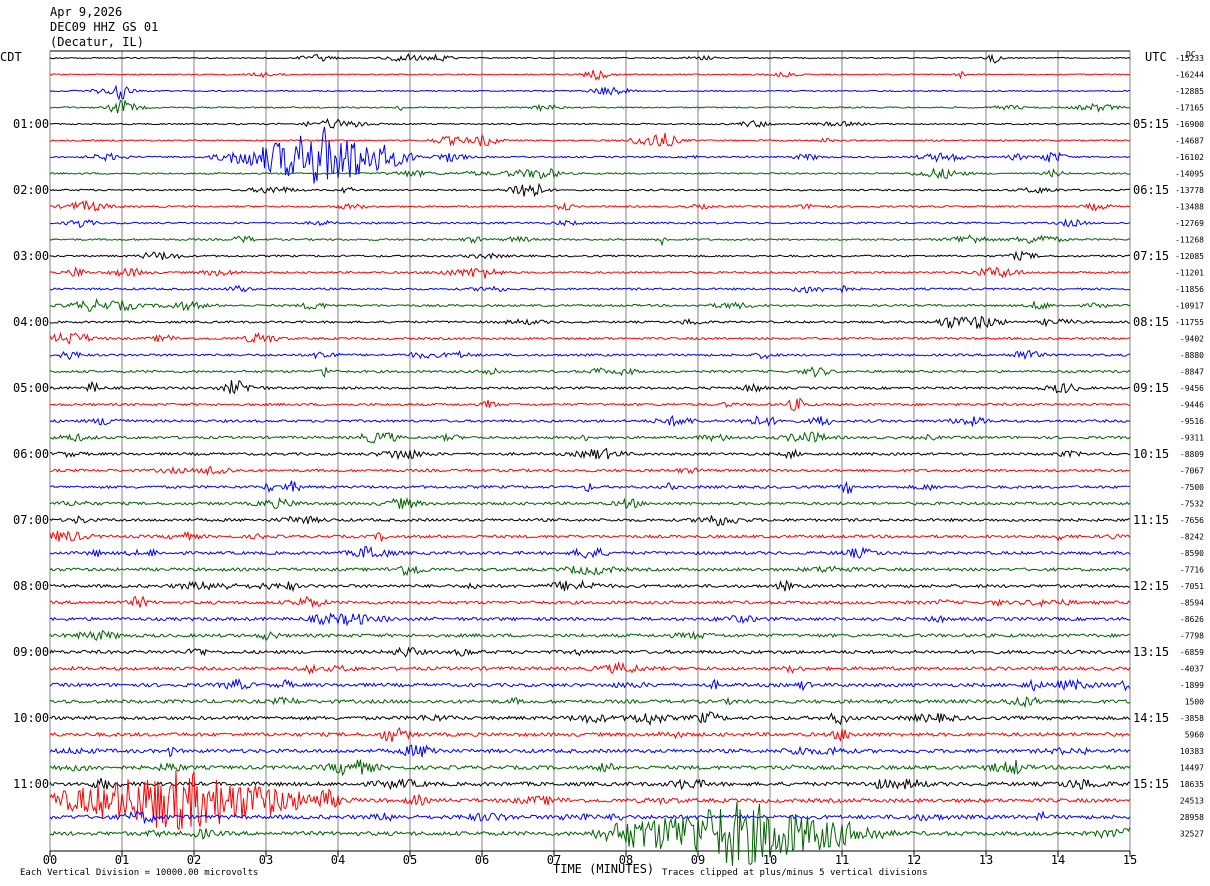 Image resolution: width=1210 pixels, height=886 pixels. Describe the element at coordinates (1189, 124) in the screenshot. I see `dc-offset-label: -16900` at that location.